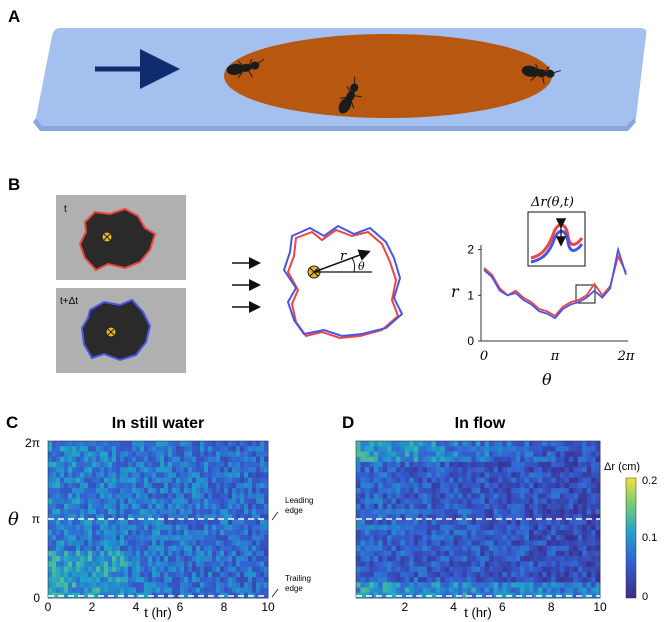  Describe the element at coordinates (585, 294) in the screenshot. I see `zoom-box` at that location.